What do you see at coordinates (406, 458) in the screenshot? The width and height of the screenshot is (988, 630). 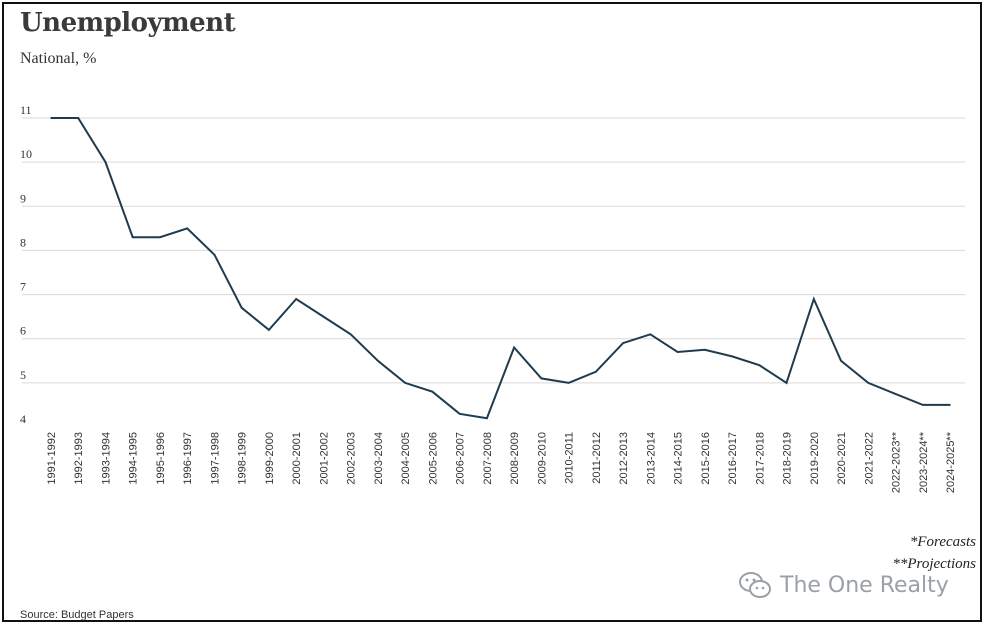 I see `x-tick-label: 2004-2005` at bounding box center [406, 458].